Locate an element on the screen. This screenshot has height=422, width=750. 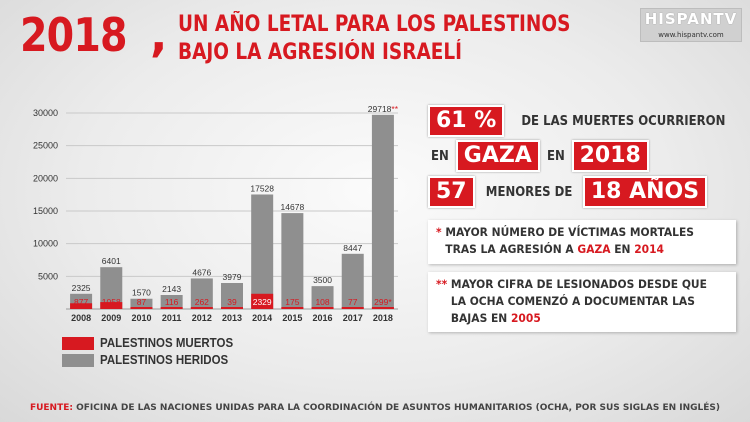
note-2-text-2: LA OCHA COMENZÓ A DOCUMENTAR LAS is located at coordinates (572, 301).